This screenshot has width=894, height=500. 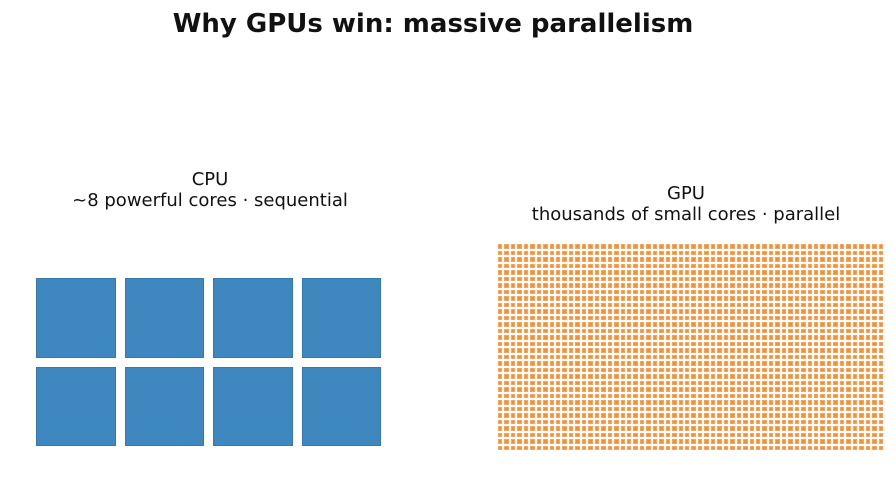 What do you see at coordinates (341, 318) in the screenshot?
I see `cpu-core` at bounding box center [341, 318].